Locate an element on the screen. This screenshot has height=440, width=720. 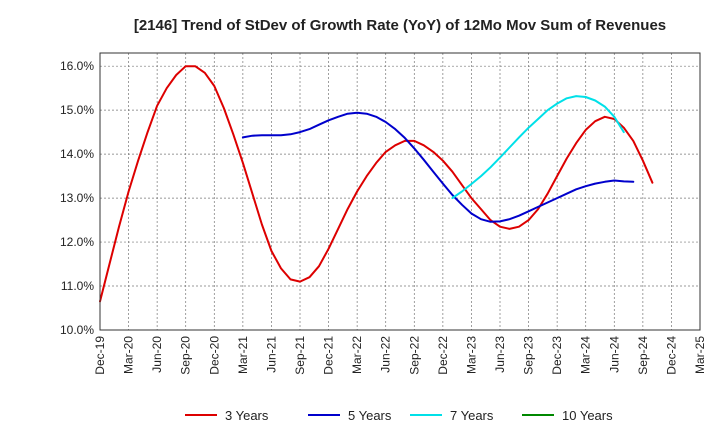
x-tick-label: Mar-22 is located at coordinates (357, 355).